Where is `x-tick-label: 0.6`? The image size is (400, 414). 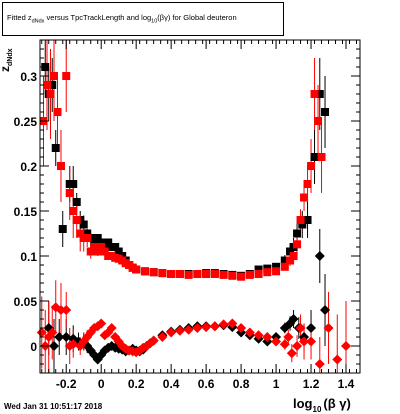
x-tick-label: 0.6 is located at coordinates (206, 384).